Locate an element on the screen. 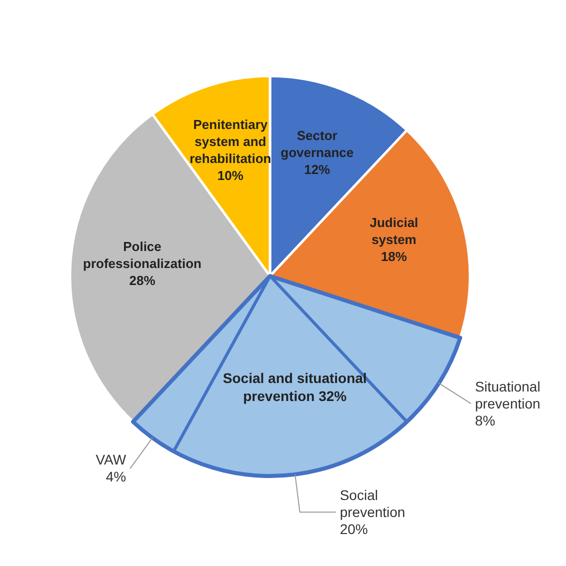  slice-label: Judicial system is located at coordinates (394, 231).